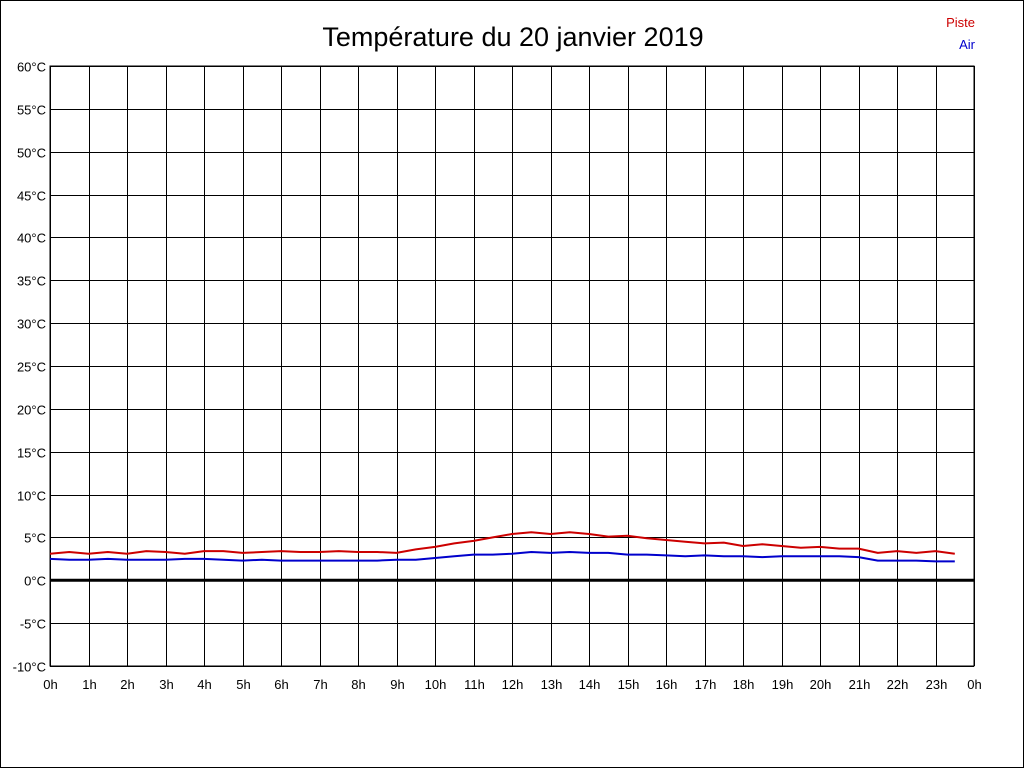  What do you see at coordinates (960, 22) in the screenshot?
I see `legend-entry-piste: Piste` at bounding box center [960, 22].